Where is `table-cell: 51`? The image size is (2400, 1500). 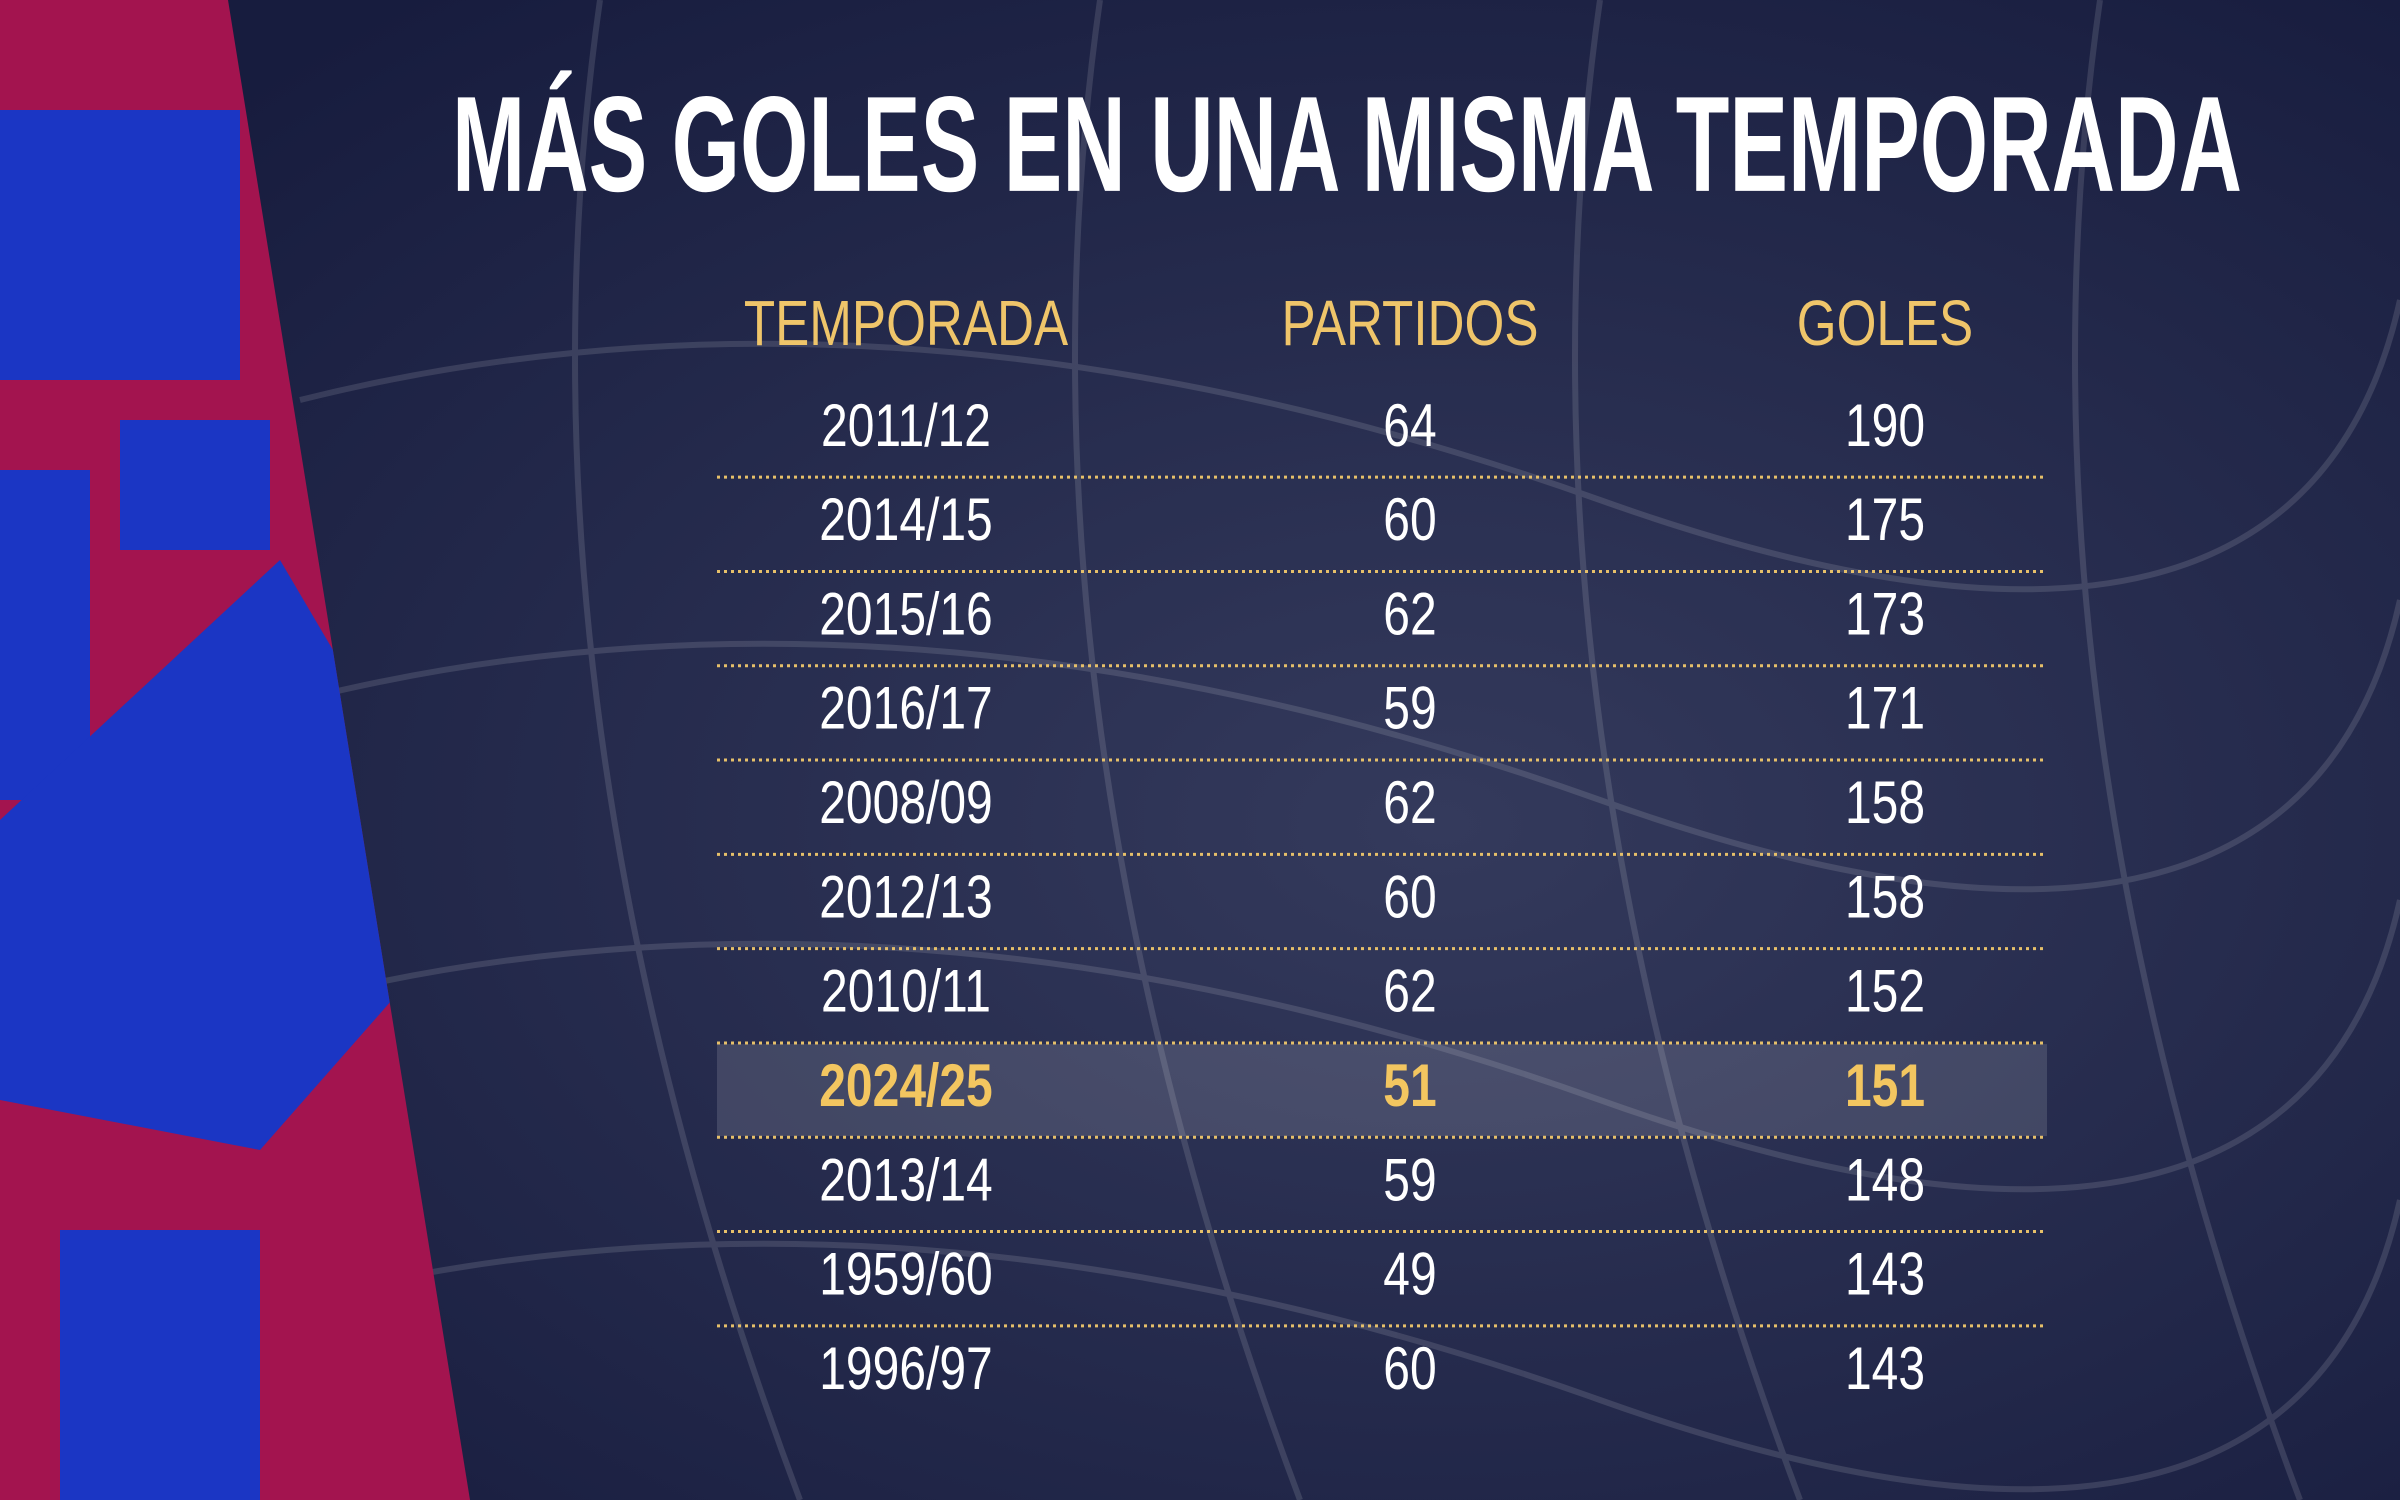 table-cell: 51 is located at coordinates (1409, 1085).